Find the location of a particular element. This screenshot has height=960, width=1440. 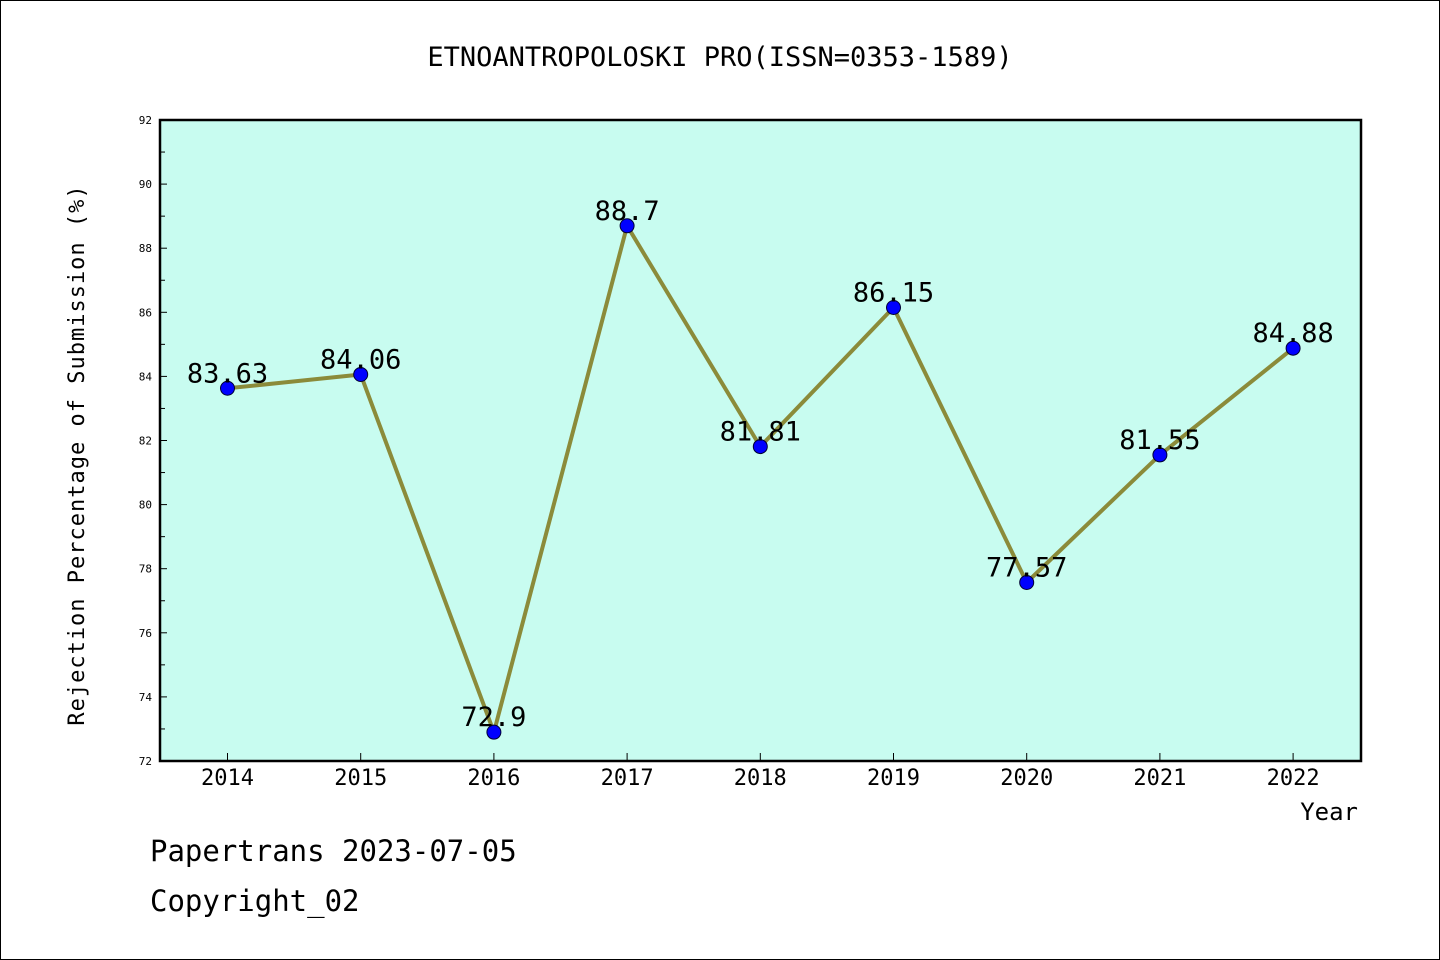

y-tick-label: 82 is located at coordinates (145, 441).